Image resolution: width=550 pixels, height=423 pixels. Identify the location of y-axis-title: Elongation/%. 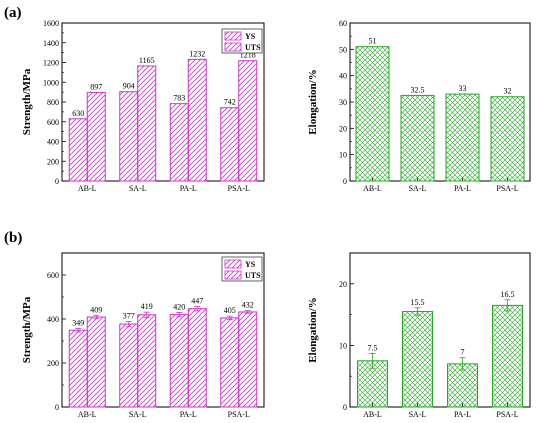
(313, 329).